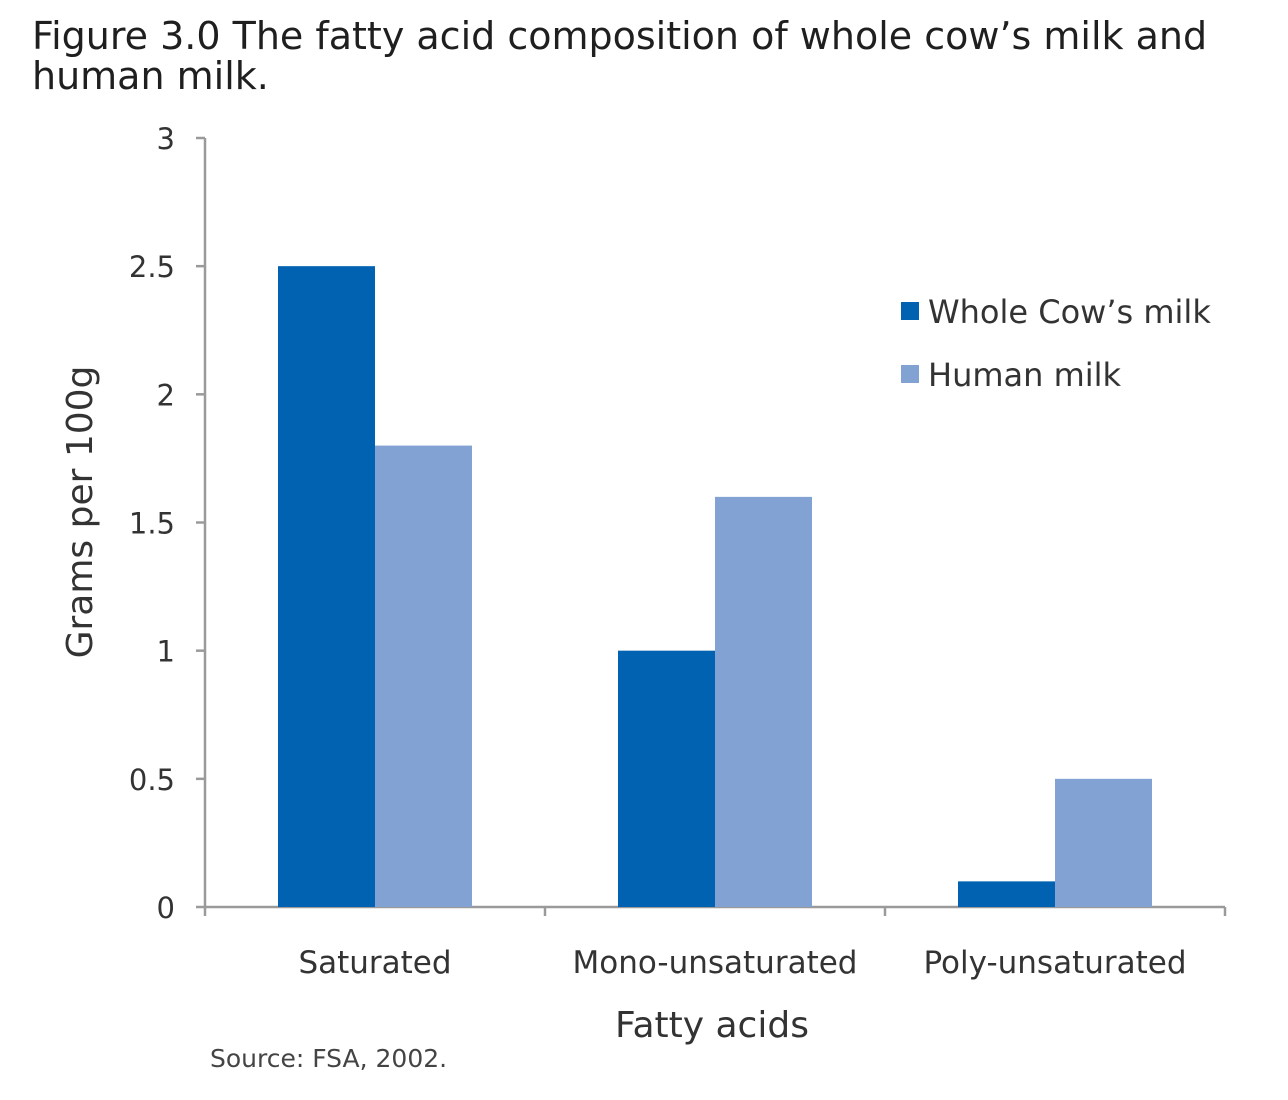  I want to click on y-axis: 0 0.5 1 1.5 2 2.5 3, so click(168, 523).